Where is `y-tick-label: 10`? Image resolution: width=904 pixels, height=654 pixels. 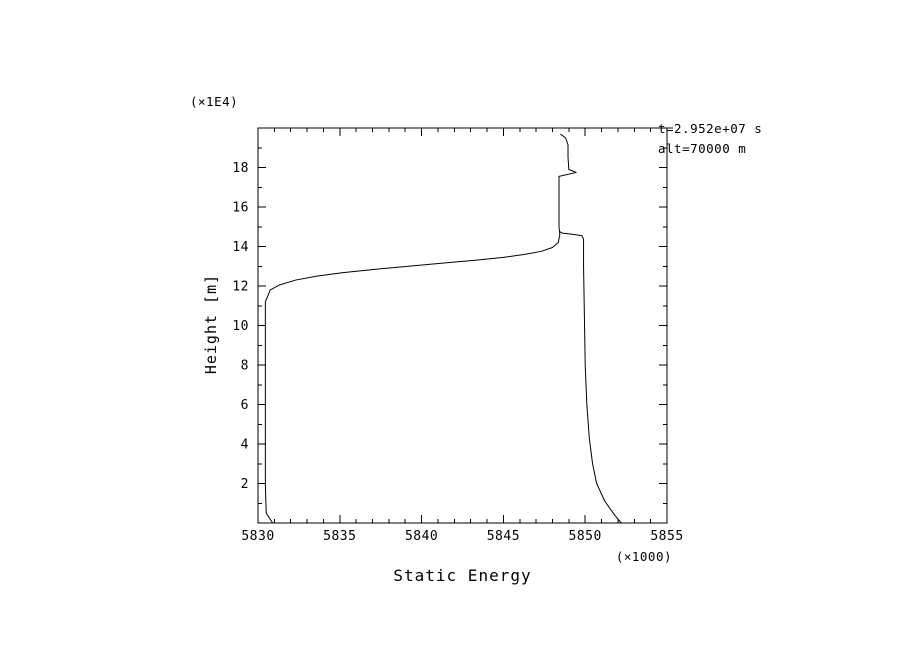 y-tick-label: 10 is located at coordinates (240, 326).